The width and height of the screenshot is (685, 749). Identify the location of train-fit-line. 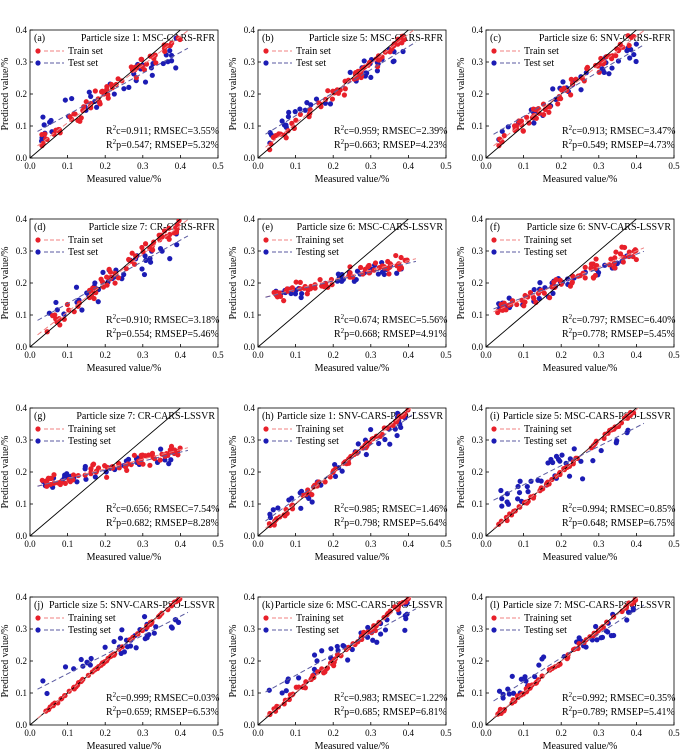
(110, 658).